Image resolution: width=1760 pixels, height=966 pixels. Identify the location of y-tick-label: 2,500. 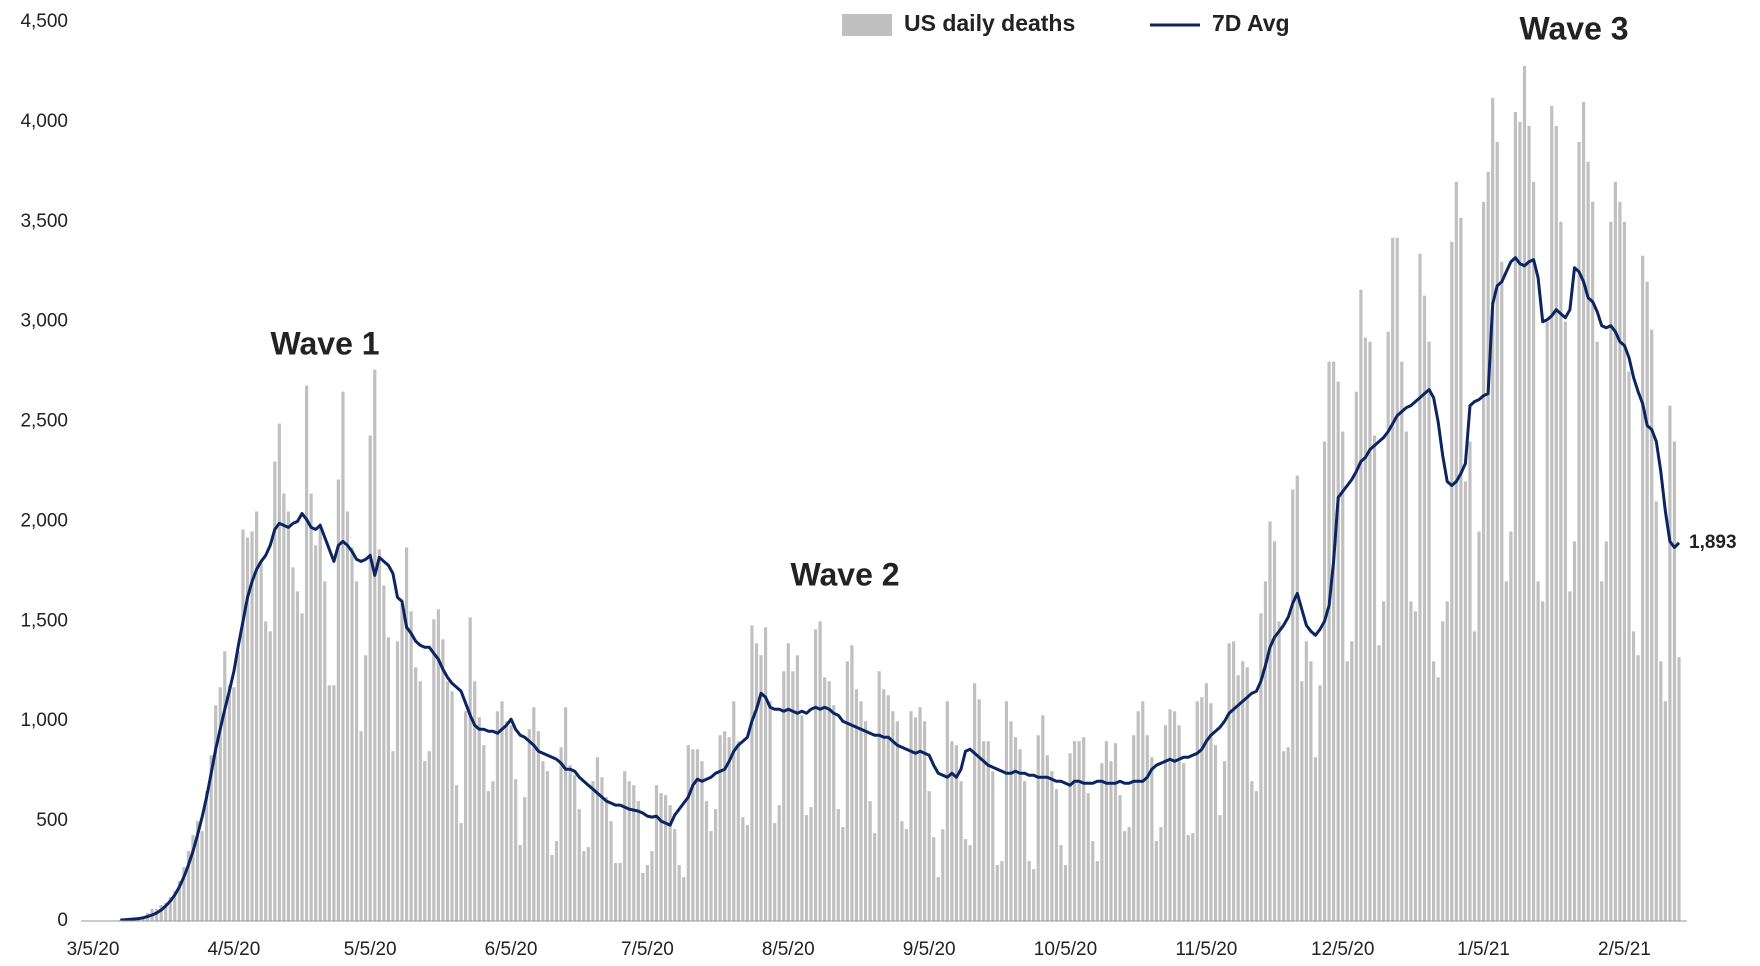
(44, 421).